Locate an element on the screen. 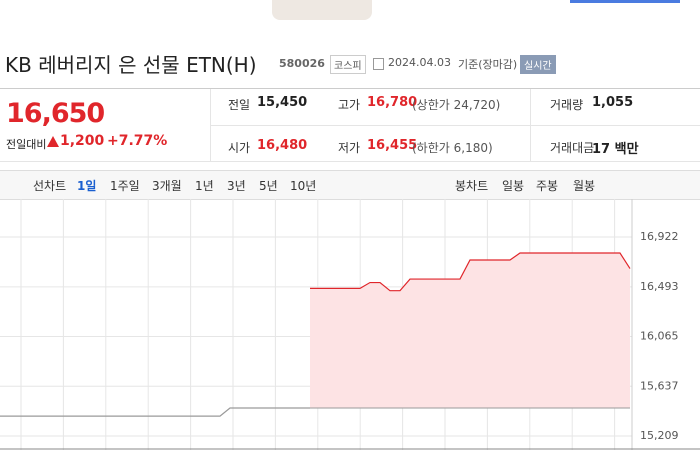  basis: 기준(장마감) is located at coordinates (488, 64).